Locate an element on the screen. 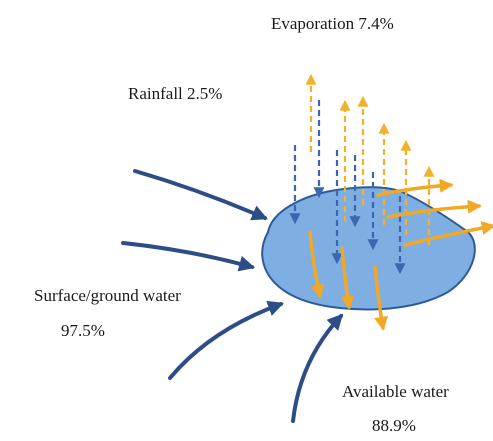  surface-water-label: Surface/ground water is located at coordinates (107, 295).